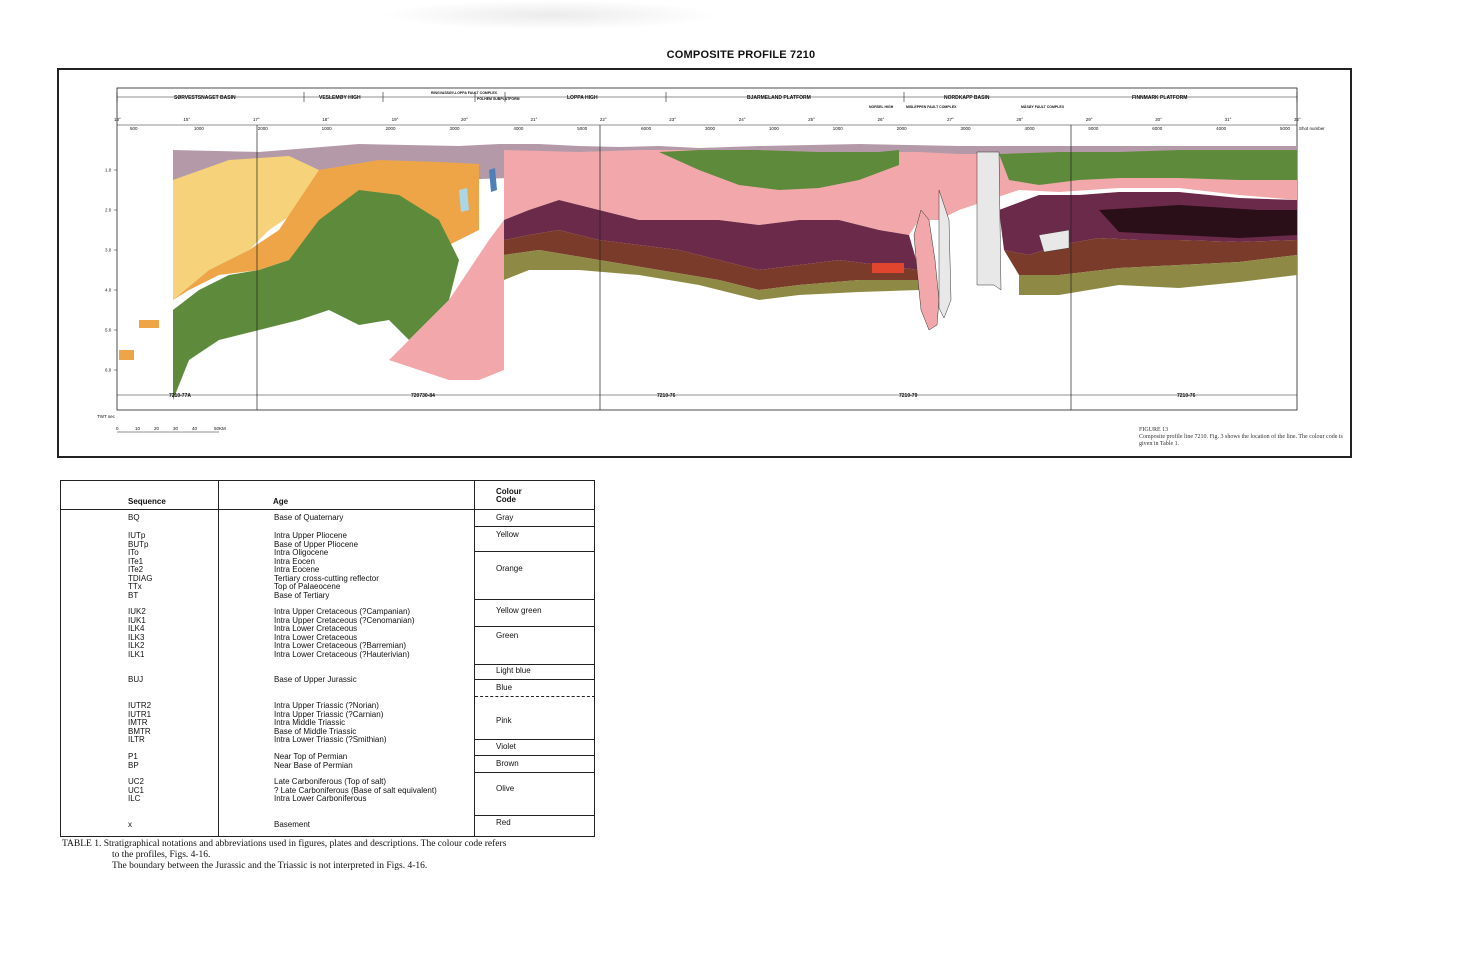 The height and width of the screenshot is (968, 1482). What do you see at coordinates (140, 722) in the screenshot?
I see `sequence-cell: IUTR2 IUTR1 IMTR BMTR ILTR` at bounding box center [140, 722].